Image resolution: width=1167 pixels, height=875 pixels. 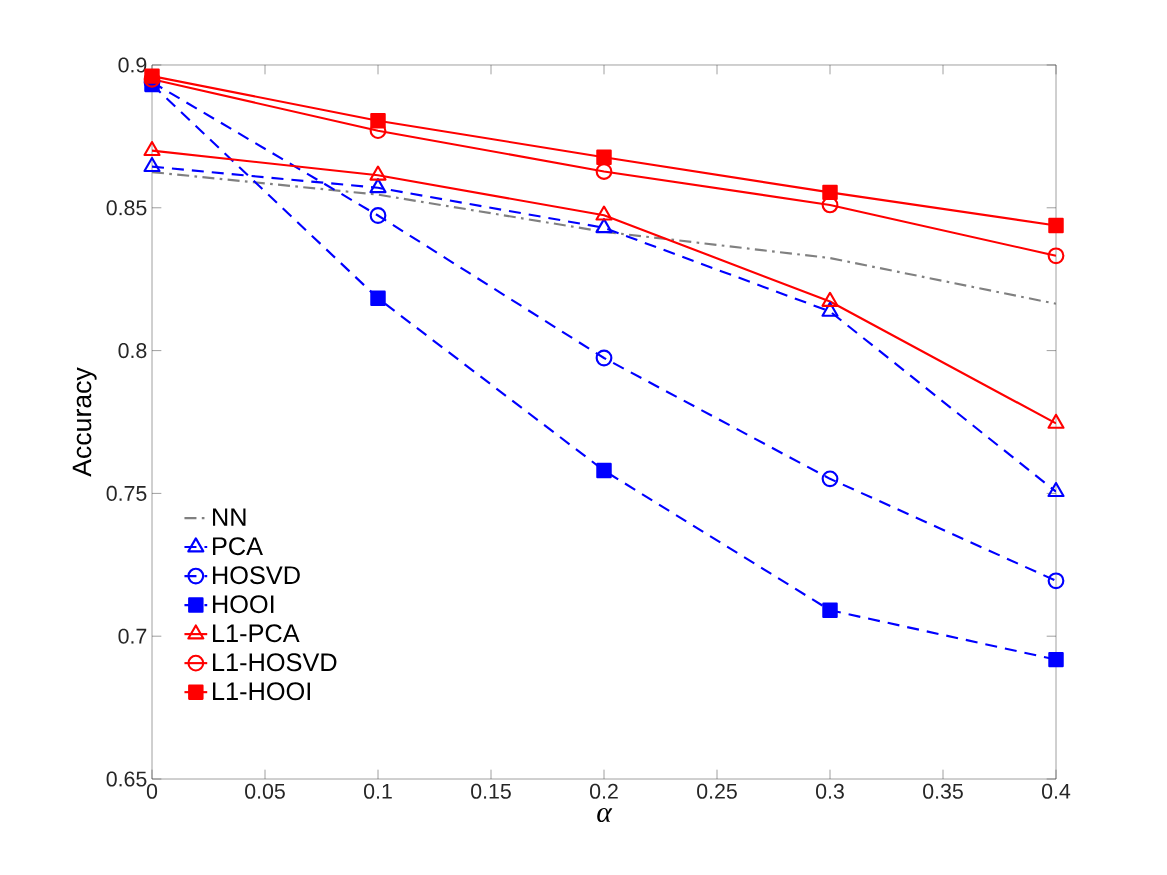 What do you see at coordinates (152, 791) in the screenshot?
I see `x-tick-label: 0` at bounding box center [152, 791].